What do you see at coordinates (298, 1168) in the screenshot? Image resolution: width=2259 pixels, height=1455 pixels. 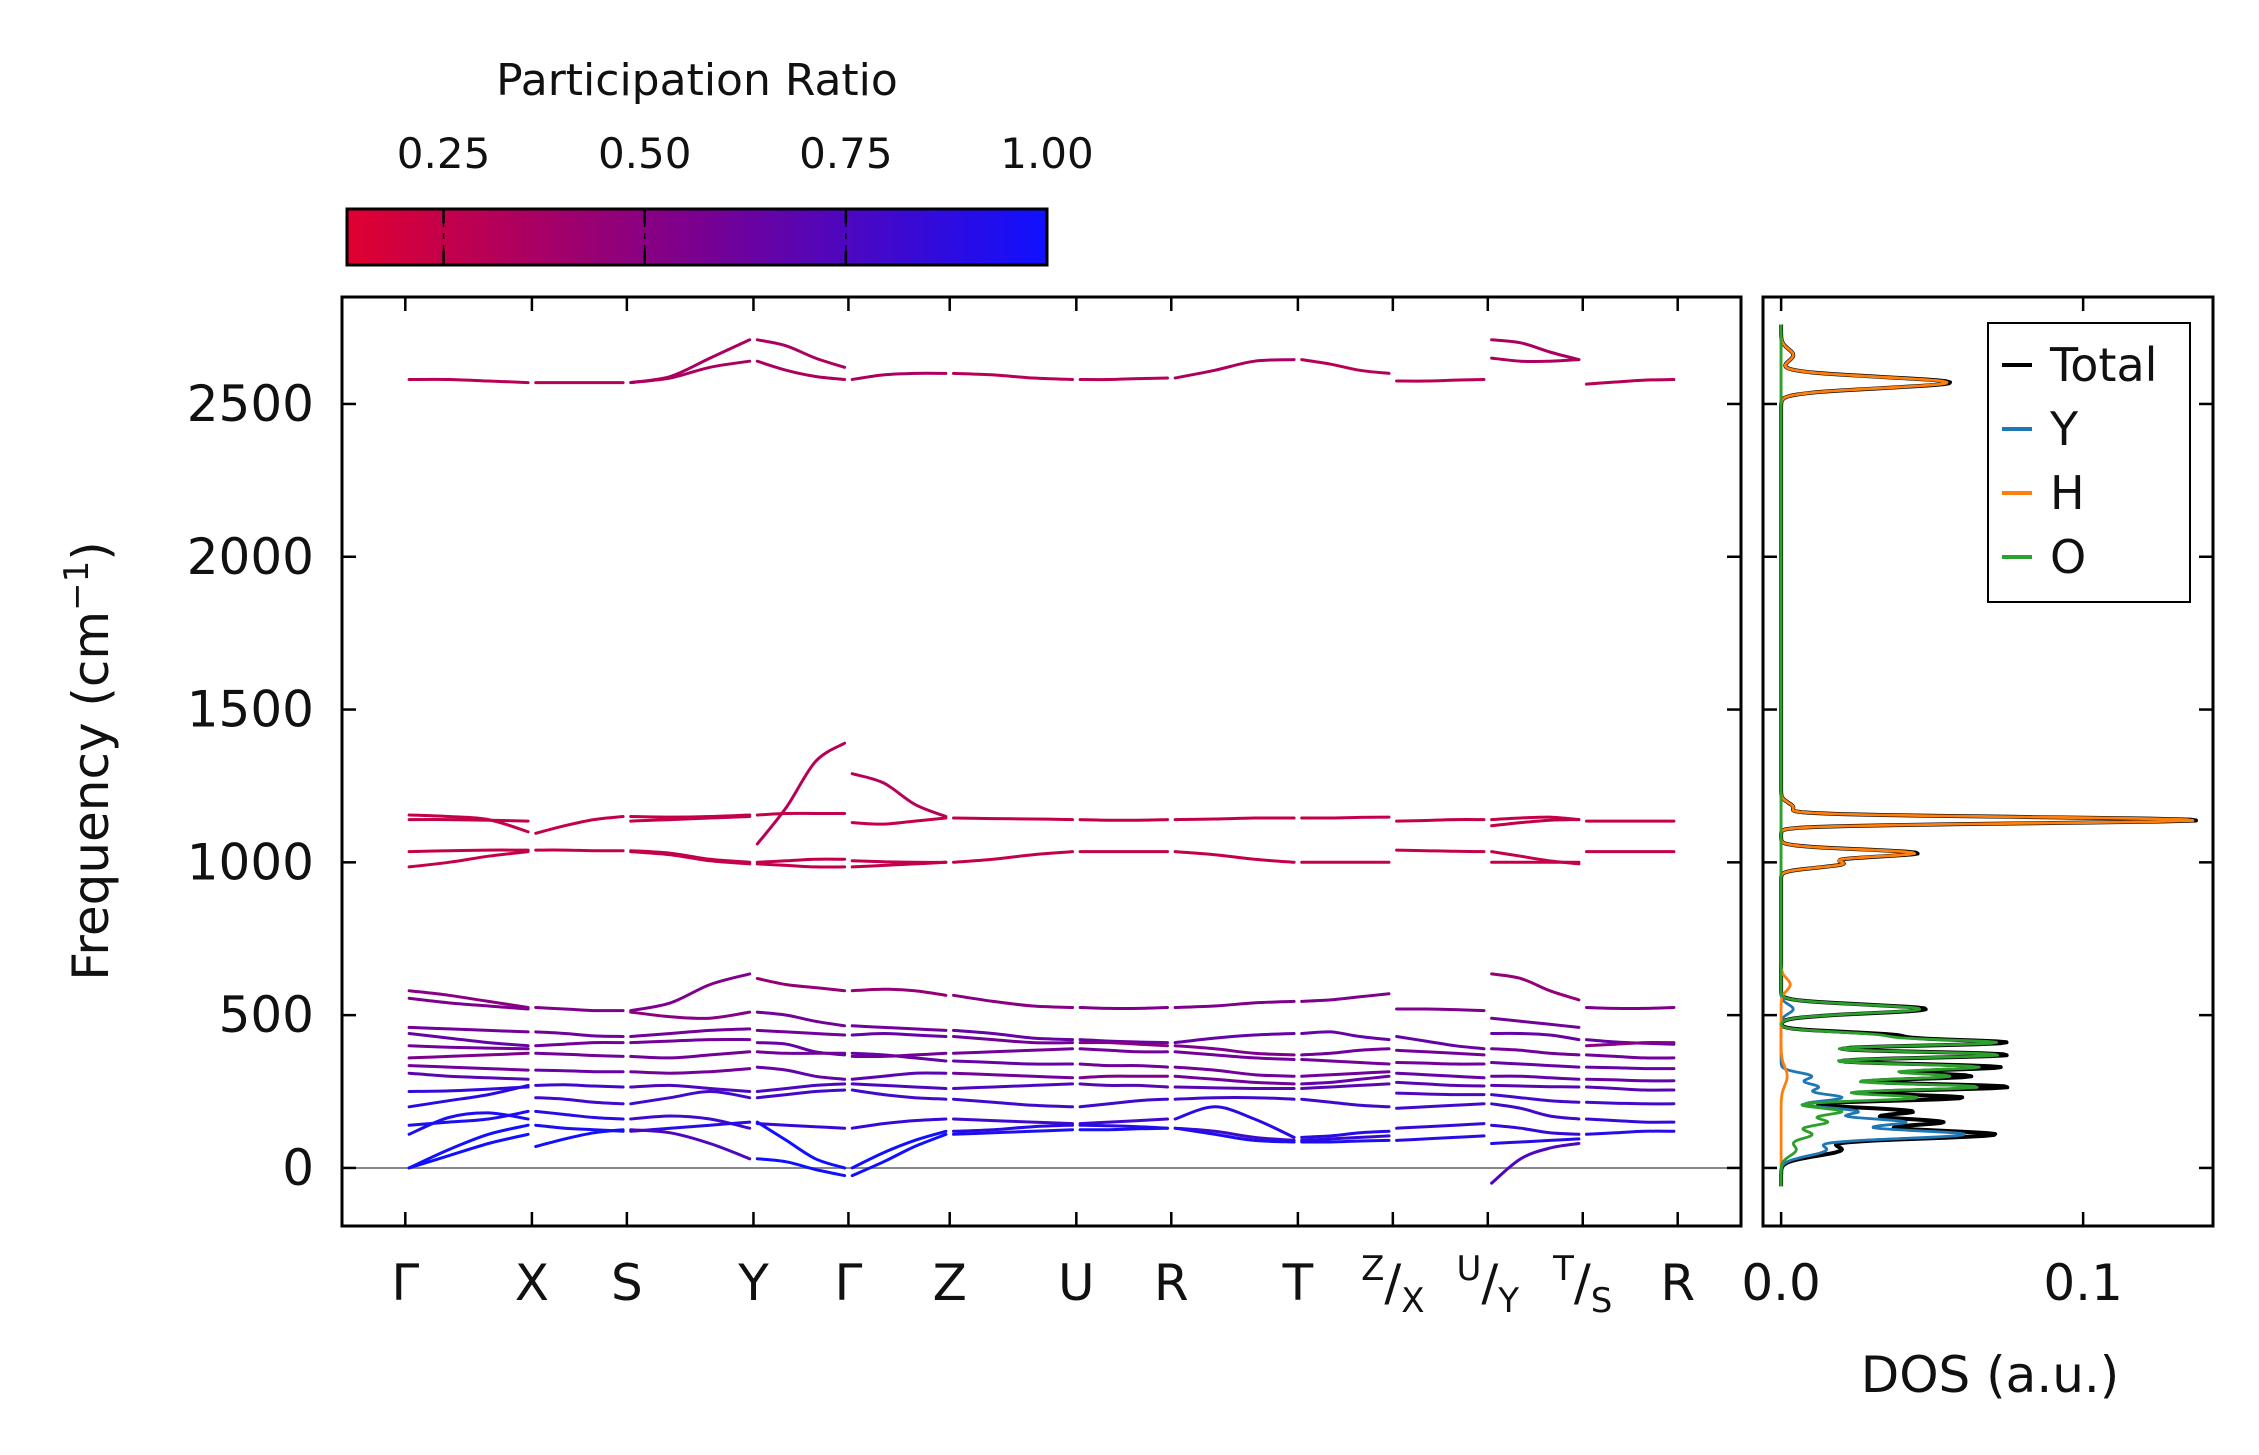 I see `frequency-tick-label: 0` at bounding box center [298, 1168].